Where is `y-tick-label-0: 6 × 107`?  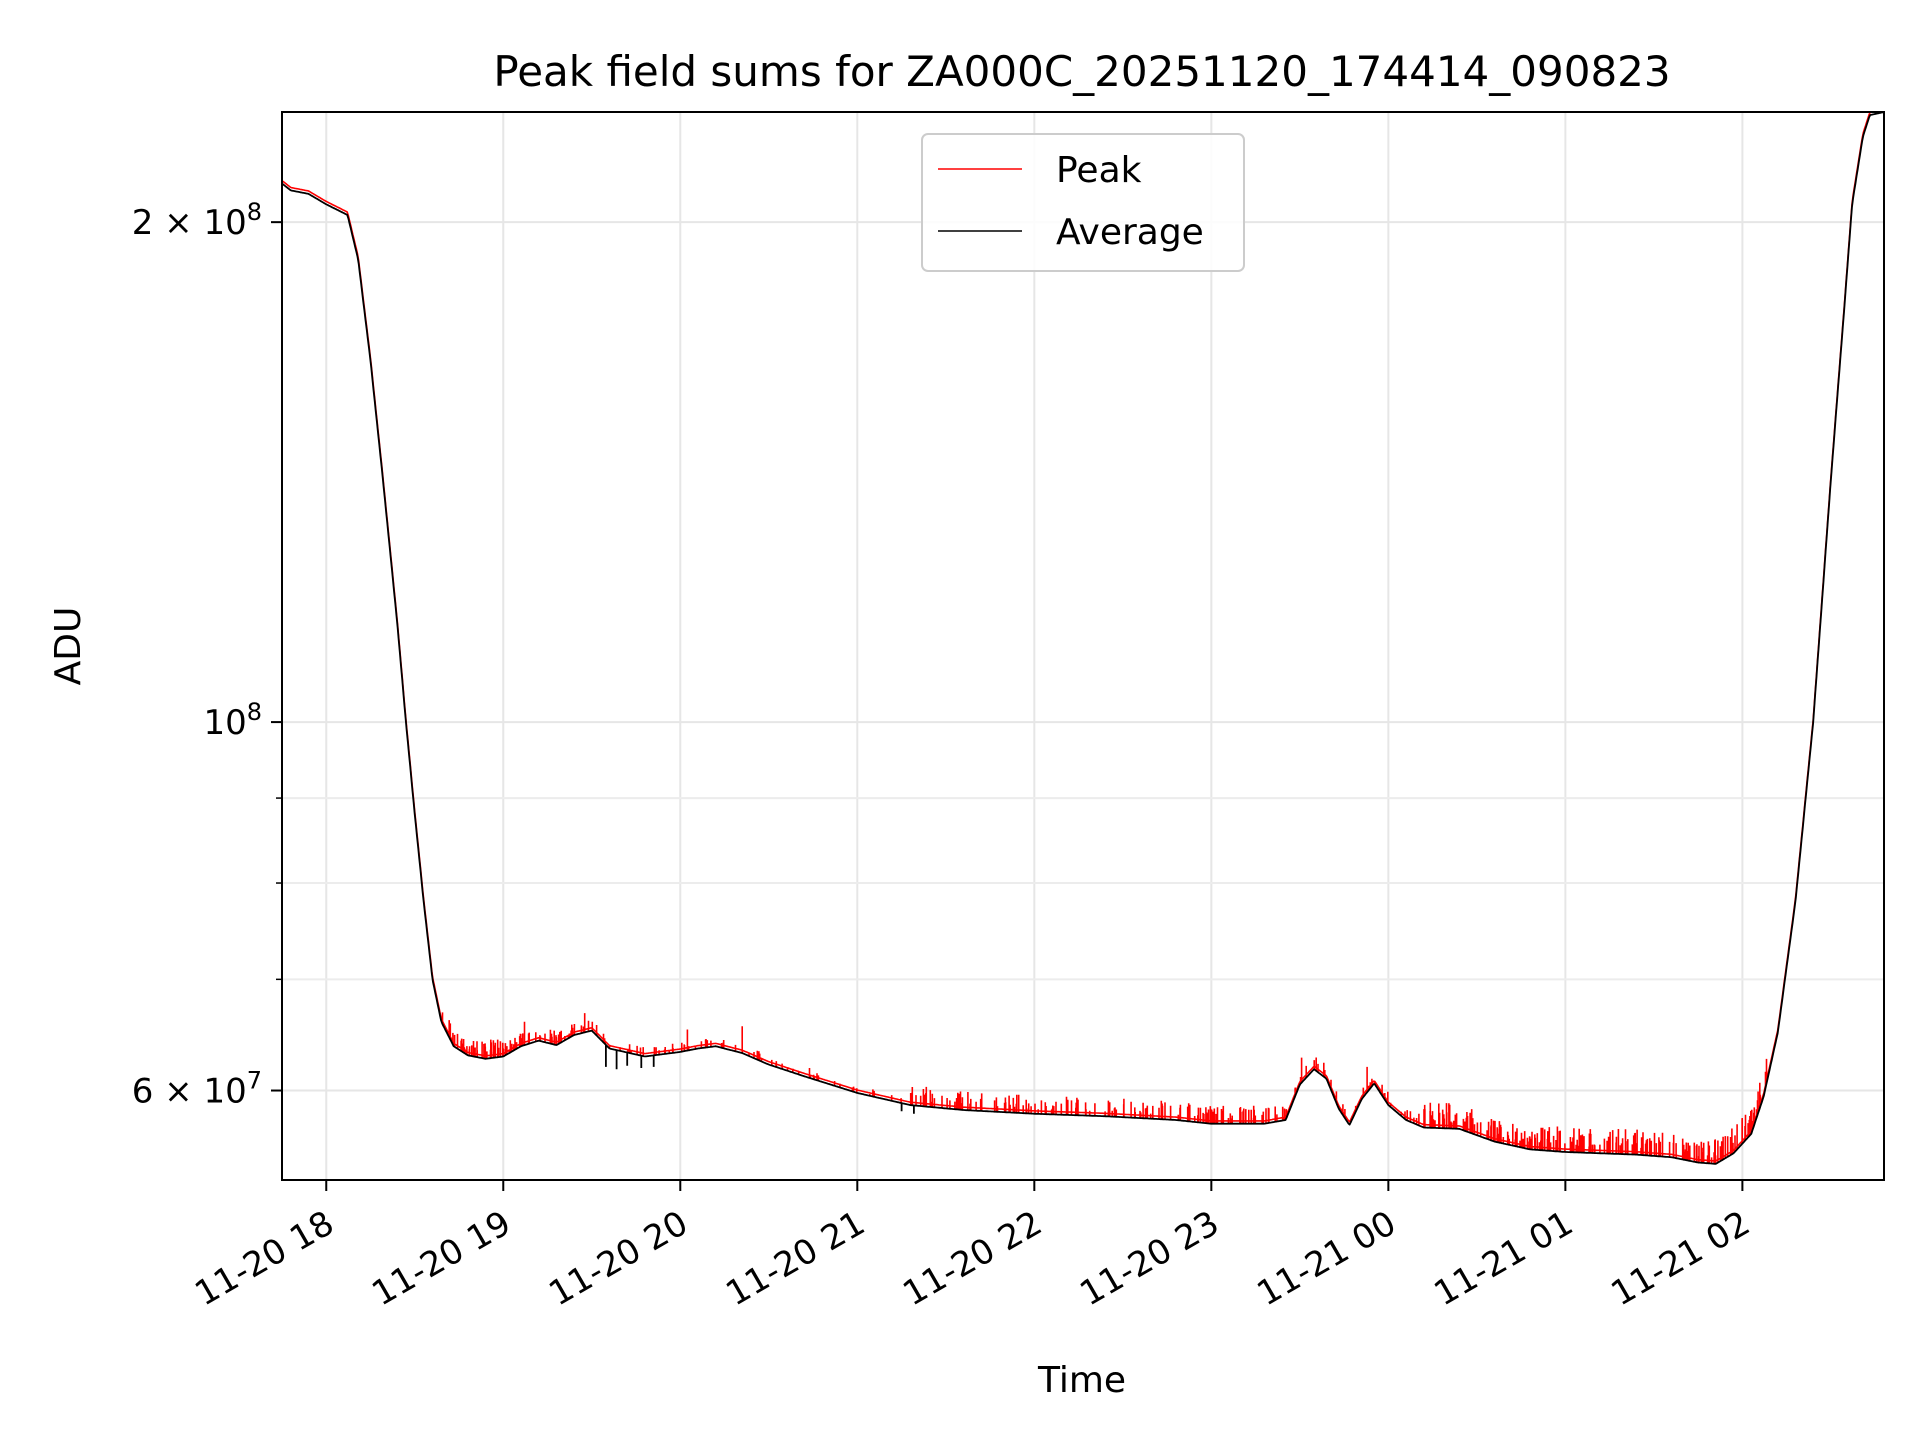 y-tick-label-0: 6 × 107 is located at coordinates (197, 1089).